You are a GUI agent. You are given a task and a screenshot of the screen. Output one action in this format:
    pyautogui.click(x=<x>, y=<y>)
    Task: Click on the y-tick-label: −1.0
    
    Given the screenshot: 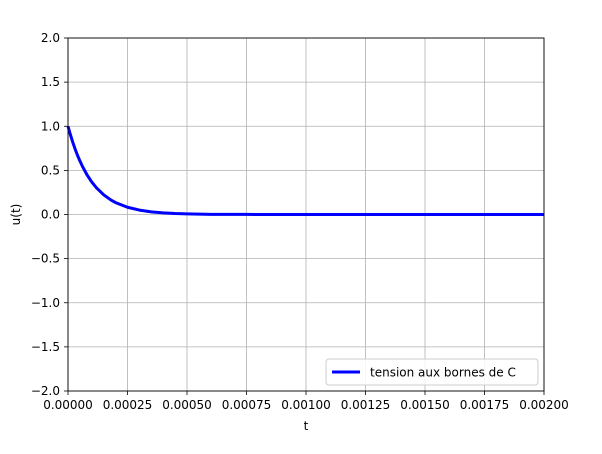 What is the action you would take?
    pyautogui.click(x=45, y=303)
    